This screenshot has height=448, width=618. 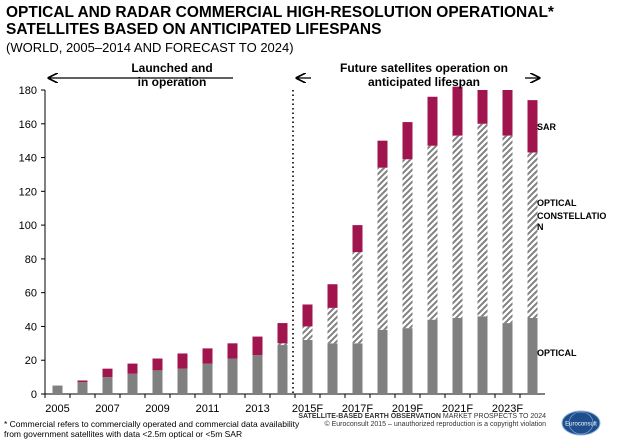 I want to click on annotation-future-line1: Future satellites operation on, so click(x=424, y=68).